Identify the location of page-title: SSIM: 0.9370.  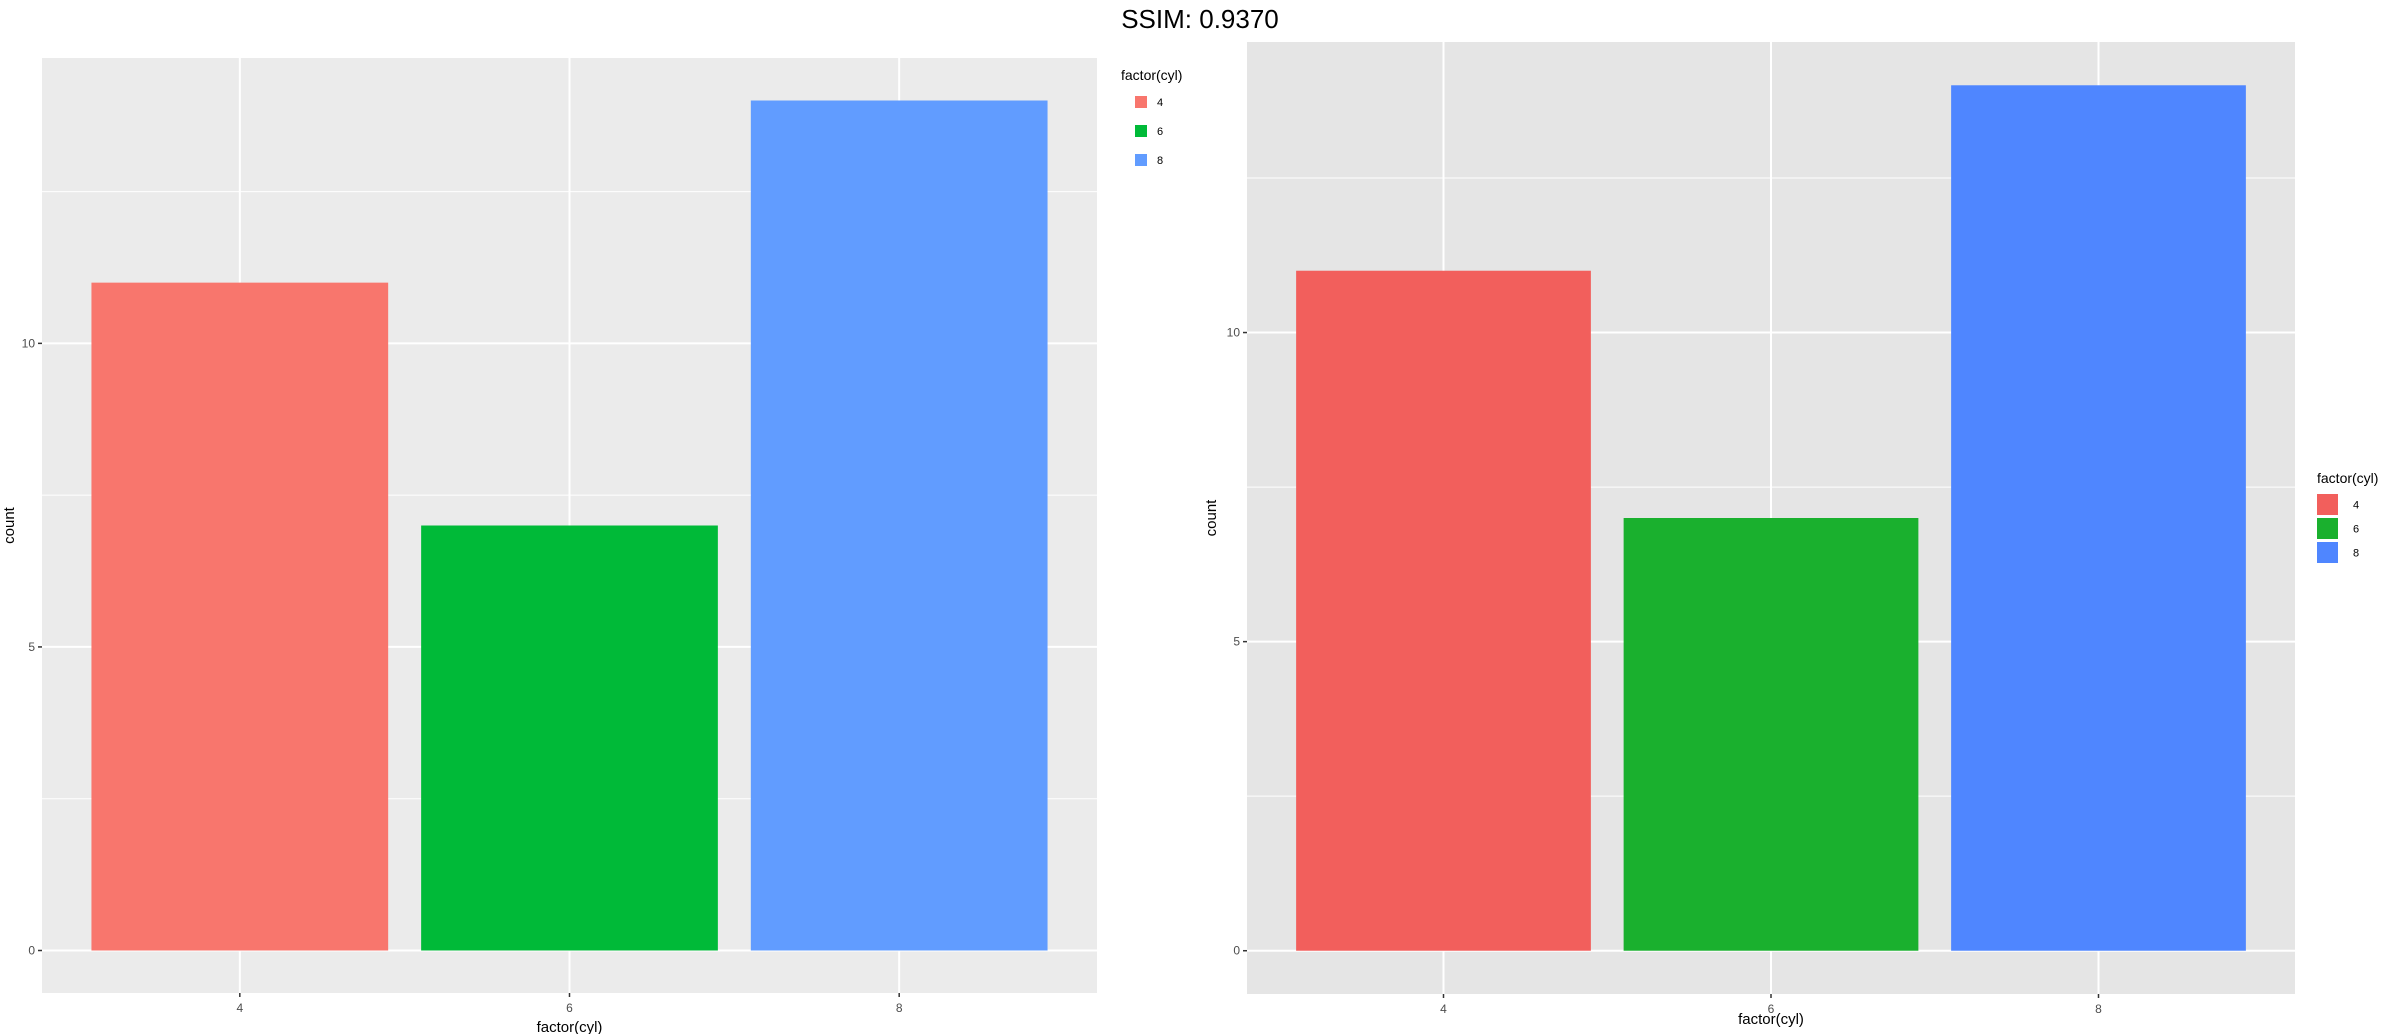
(1200, 19).